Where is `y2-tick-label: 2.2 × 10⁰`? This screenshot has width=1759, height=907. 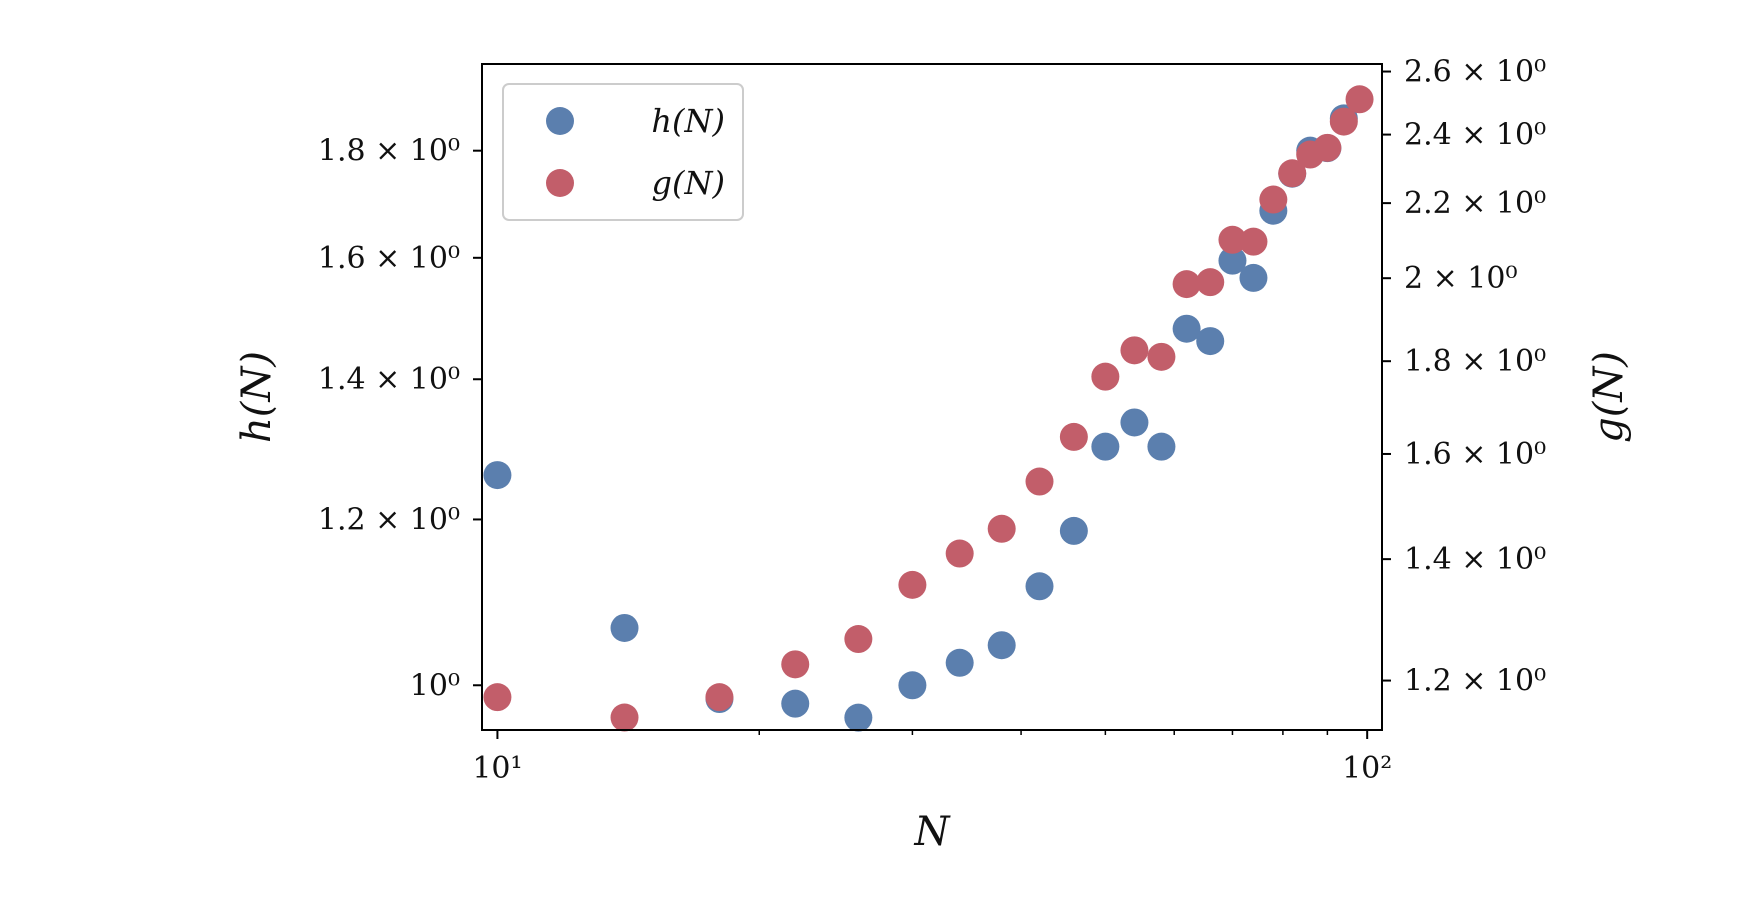 y2-tick-label: 2.2 × 10⁰ is located at coordinates (1475, 203).